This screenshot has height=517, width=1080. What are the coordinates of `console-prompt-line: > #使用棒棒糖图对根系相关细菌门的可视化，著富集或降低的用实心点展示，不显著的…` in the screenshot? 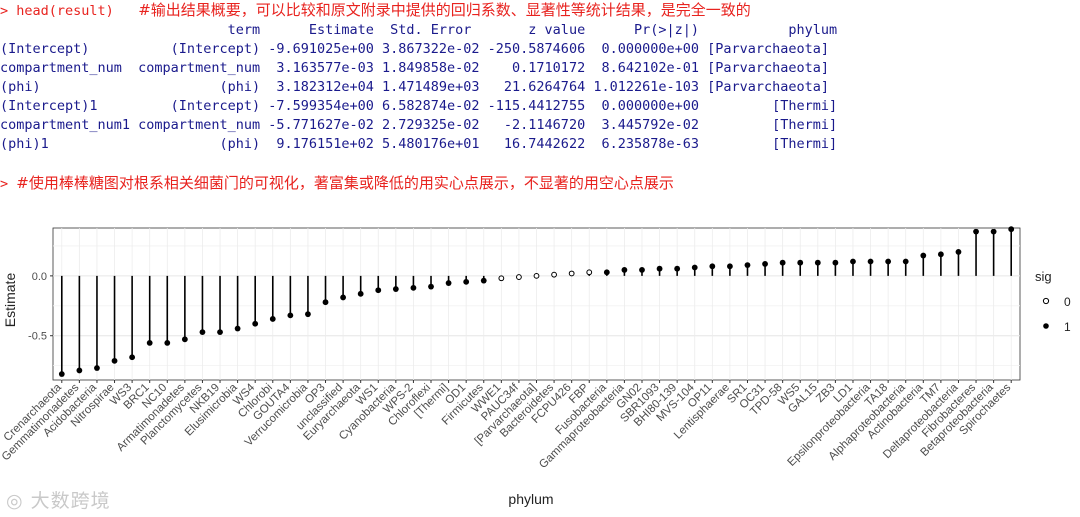 It's located at (337, 183).